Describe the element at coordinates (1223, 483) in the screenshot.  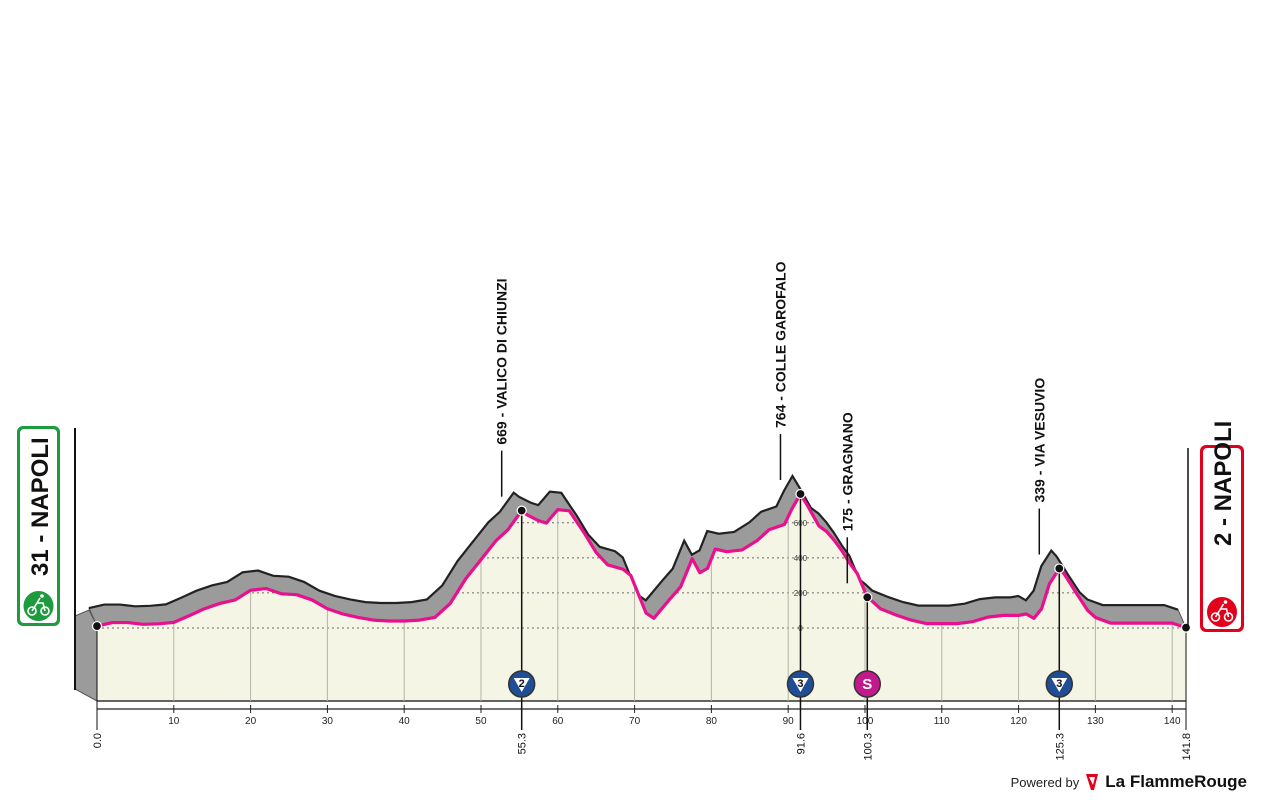
I see `finish-city-label: 2 - NAPOLI` at that location.